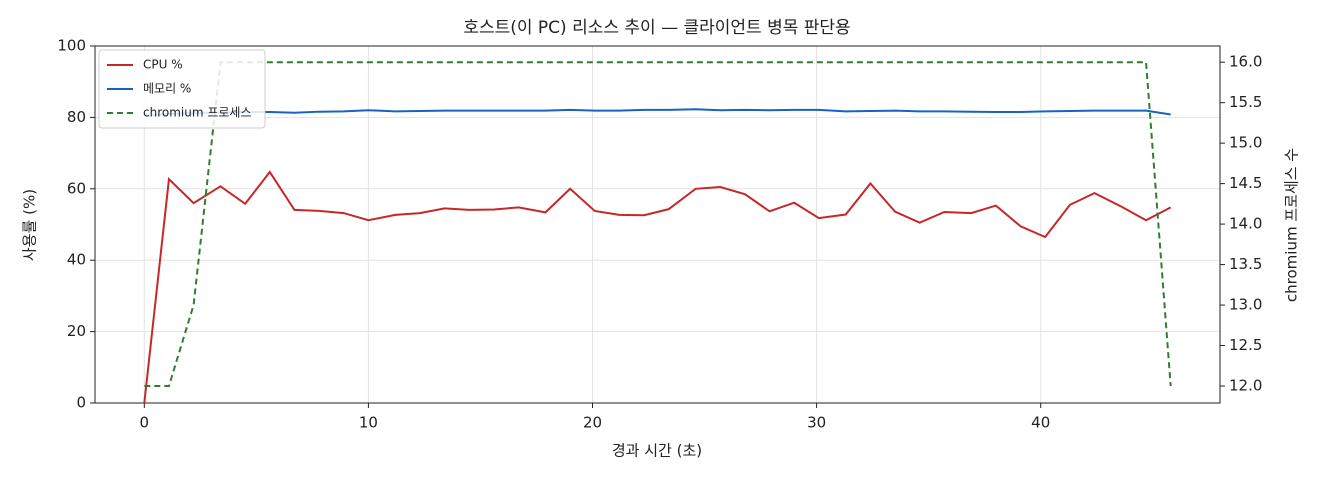 This screenshot has width=1320, height=480. I want to click on legend-label: chromium 프로세스, so click(197, 113).